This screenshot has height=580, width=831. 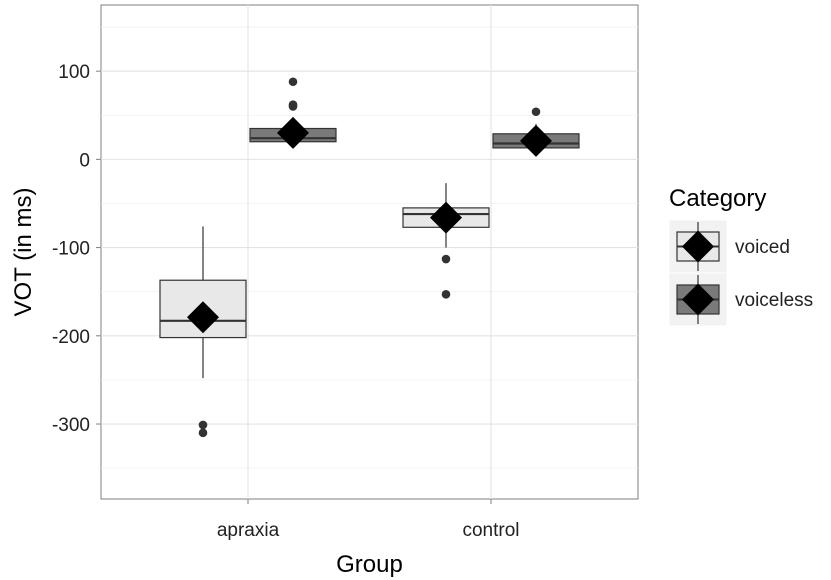 What do you see at coordinates (717, 198) in the screenshot?
I see `legend-title: Category` at bounding box center [717, 198].